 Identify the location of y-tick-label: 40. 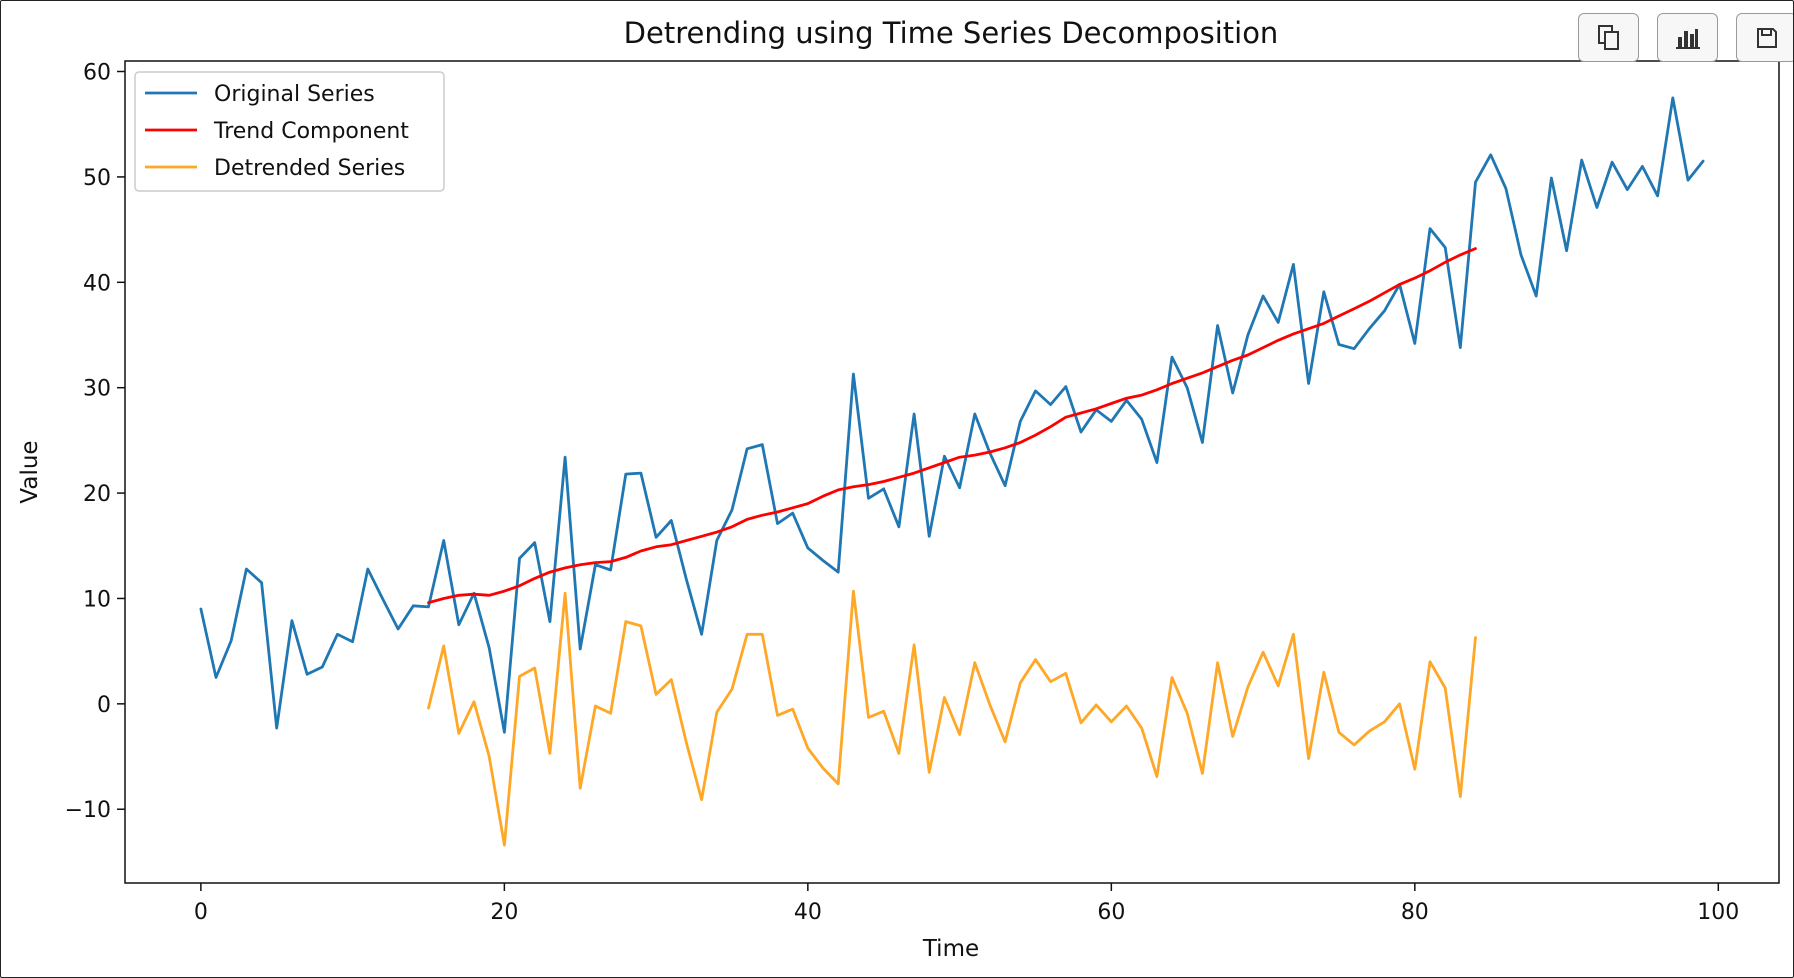
(97, 283).